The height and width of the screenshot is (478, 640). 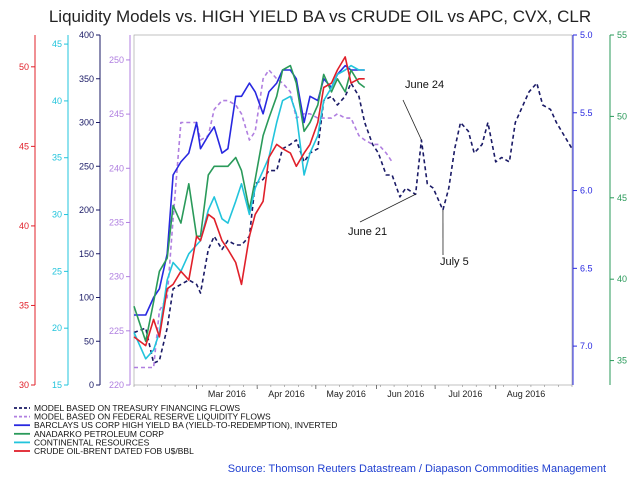 I want to click on tick-label-blue: 6.0, so click(x=586, y=191).